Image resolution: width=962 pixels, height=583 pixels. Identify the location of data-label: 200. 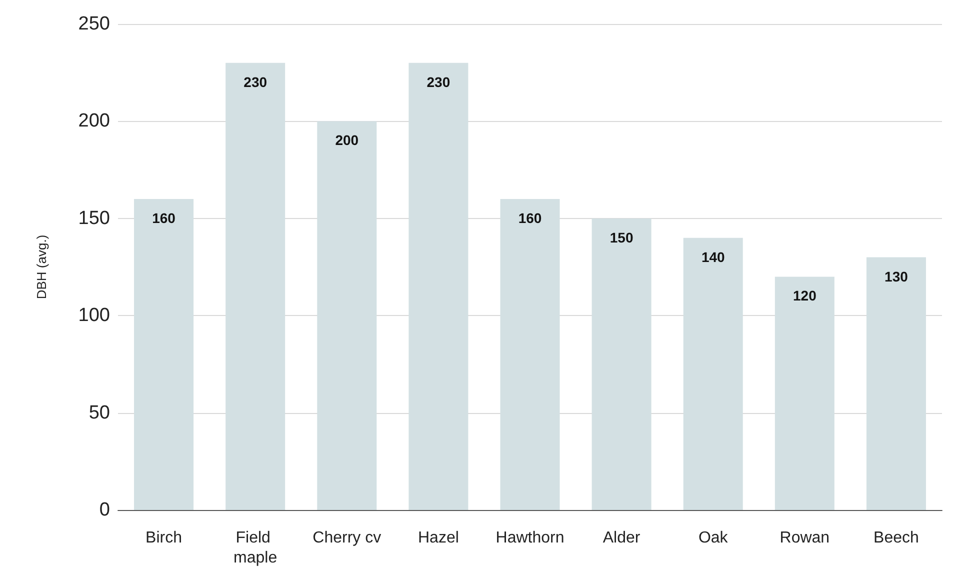
(347, 140).